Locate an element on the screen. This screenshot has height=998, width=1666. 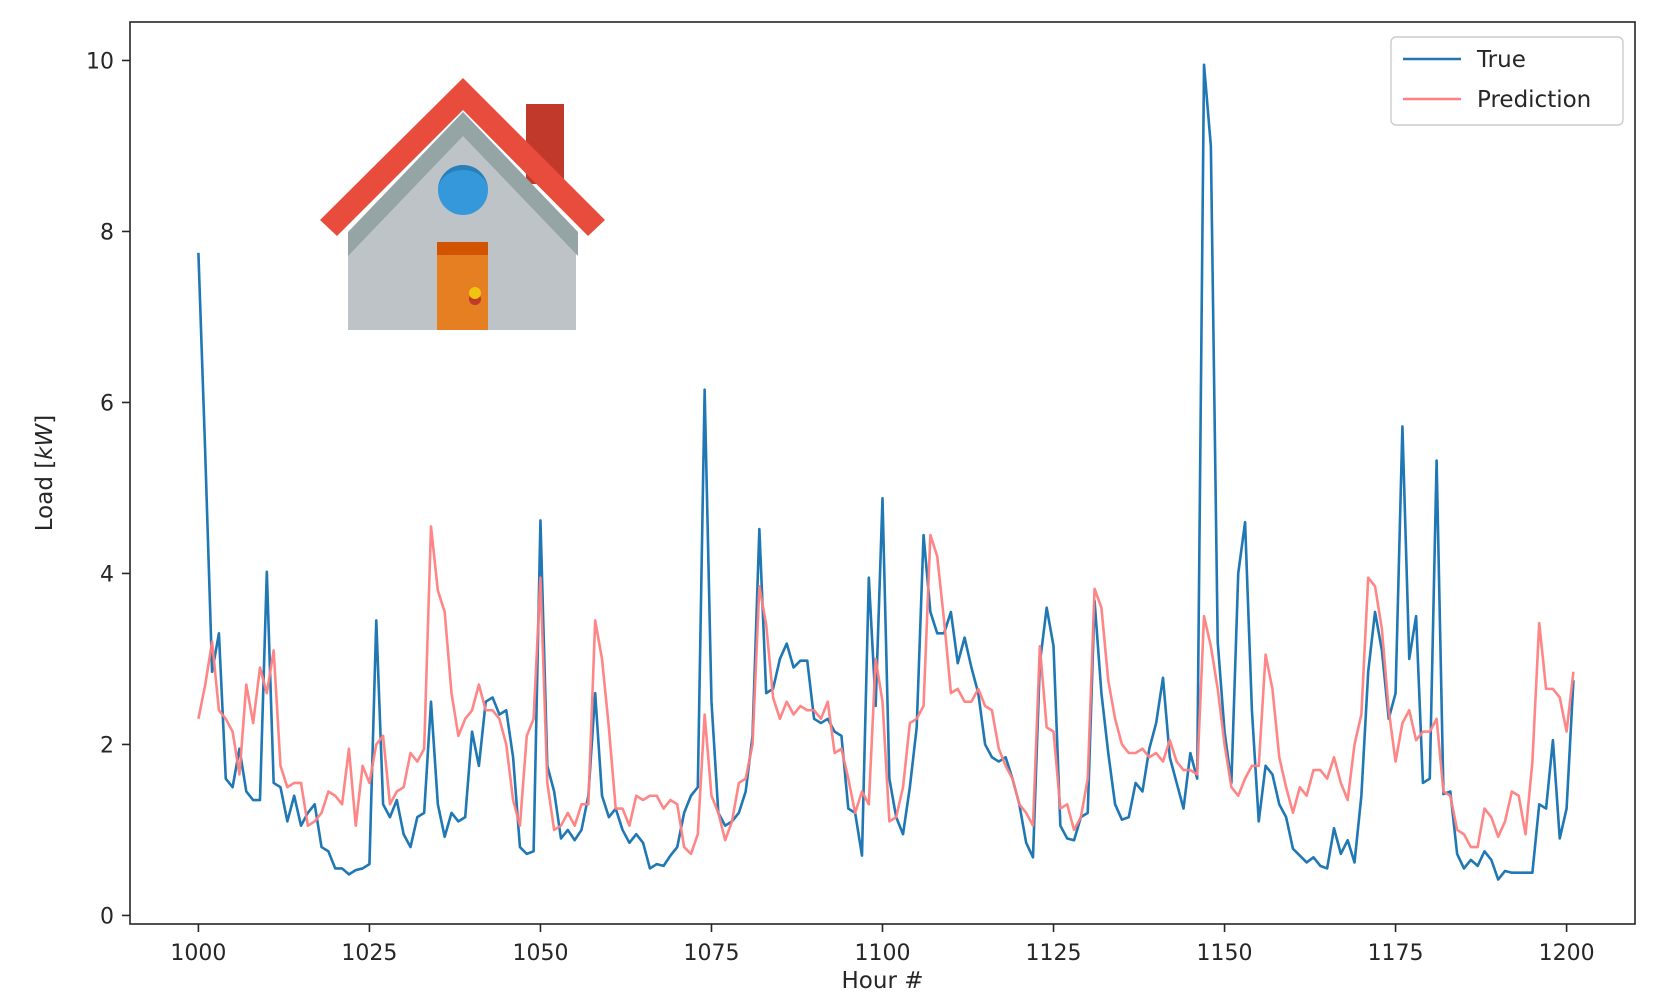
x-tick-label: 1050 is located at coordinates (540, 953).